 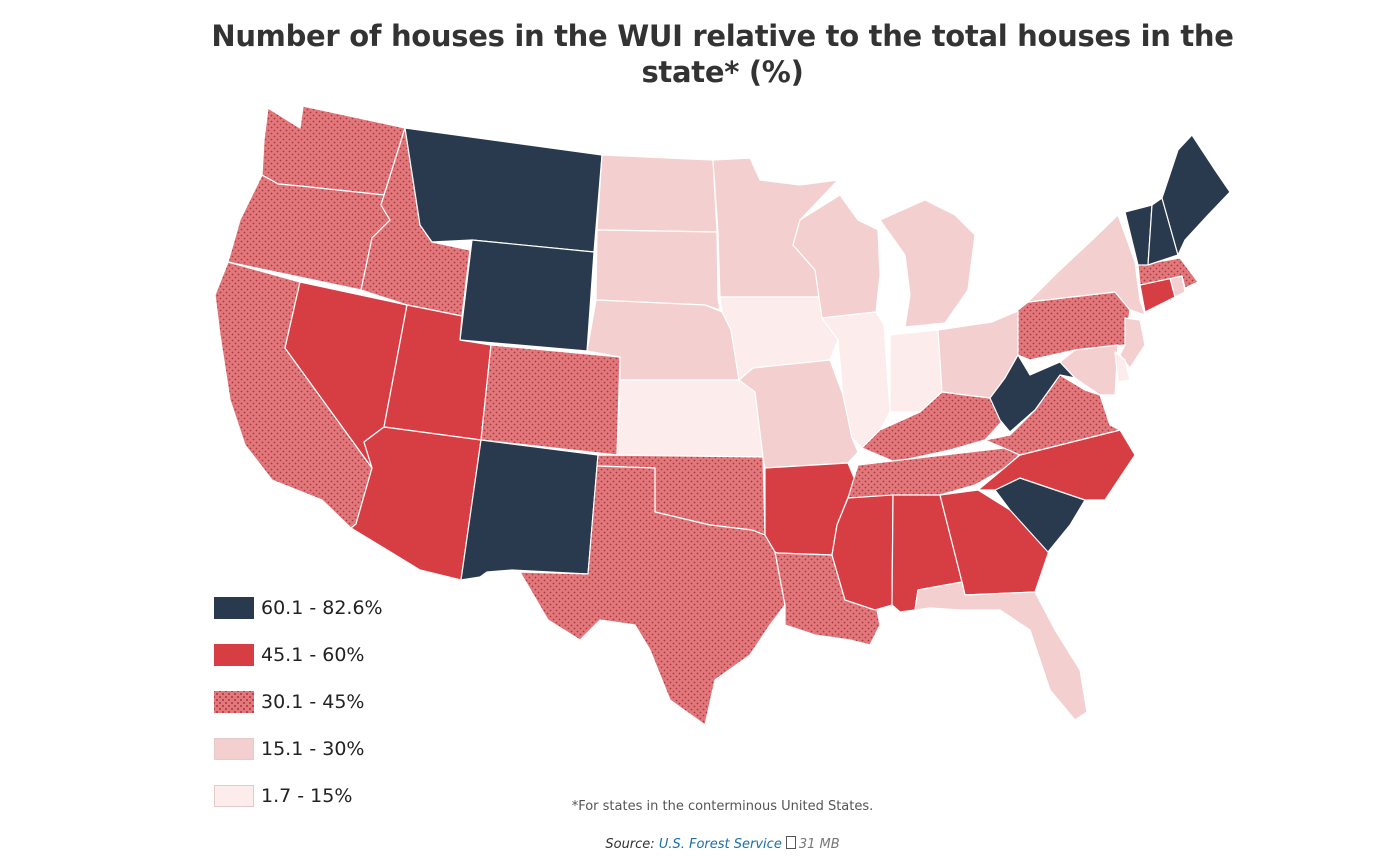 I want to click on state-me, so click(x=1196, y=195).